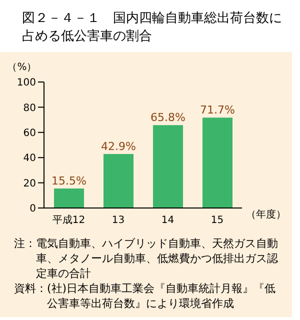  What do you see at coordinates (118, 146) in the screenshot?
I see `data-label: 42.9%` at bounding box center [118, 146].